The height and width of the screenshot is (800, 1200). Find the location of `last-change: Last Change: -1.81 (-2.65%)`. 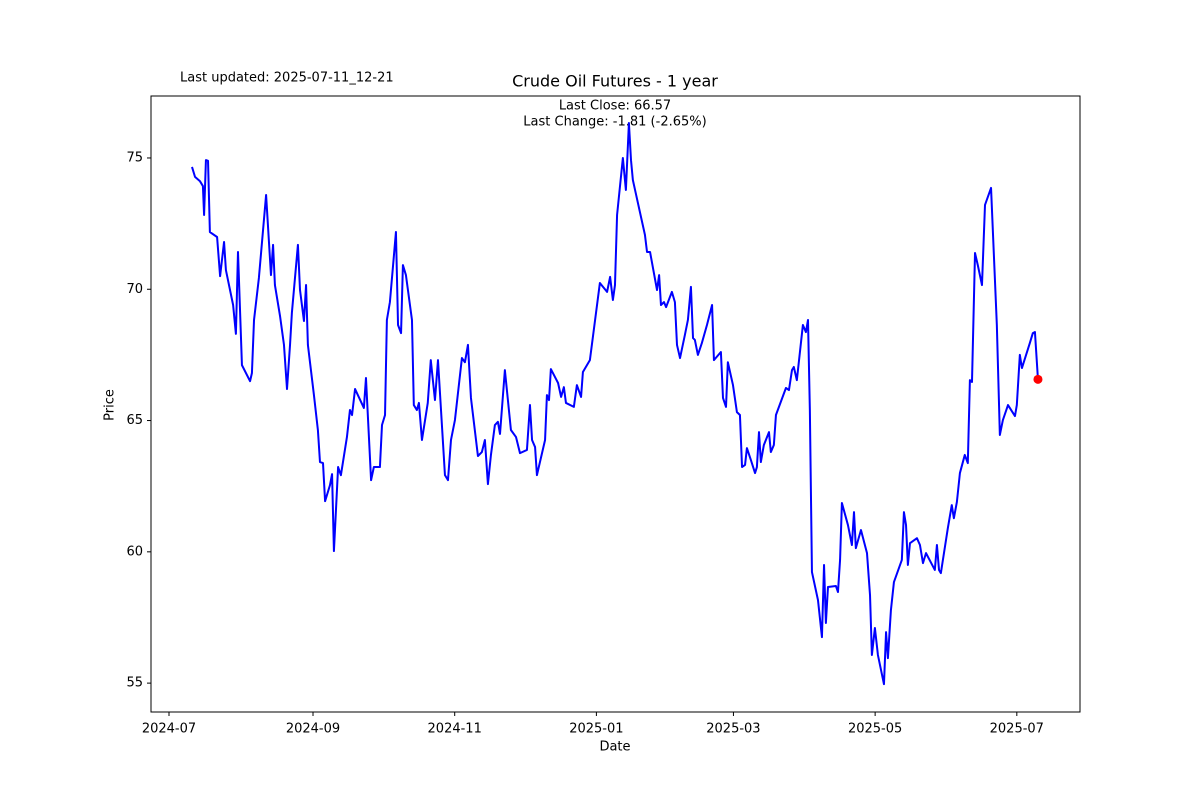

last-change: Last Change: -1.81 (-2.65%) is located at coordinates (614, 122).